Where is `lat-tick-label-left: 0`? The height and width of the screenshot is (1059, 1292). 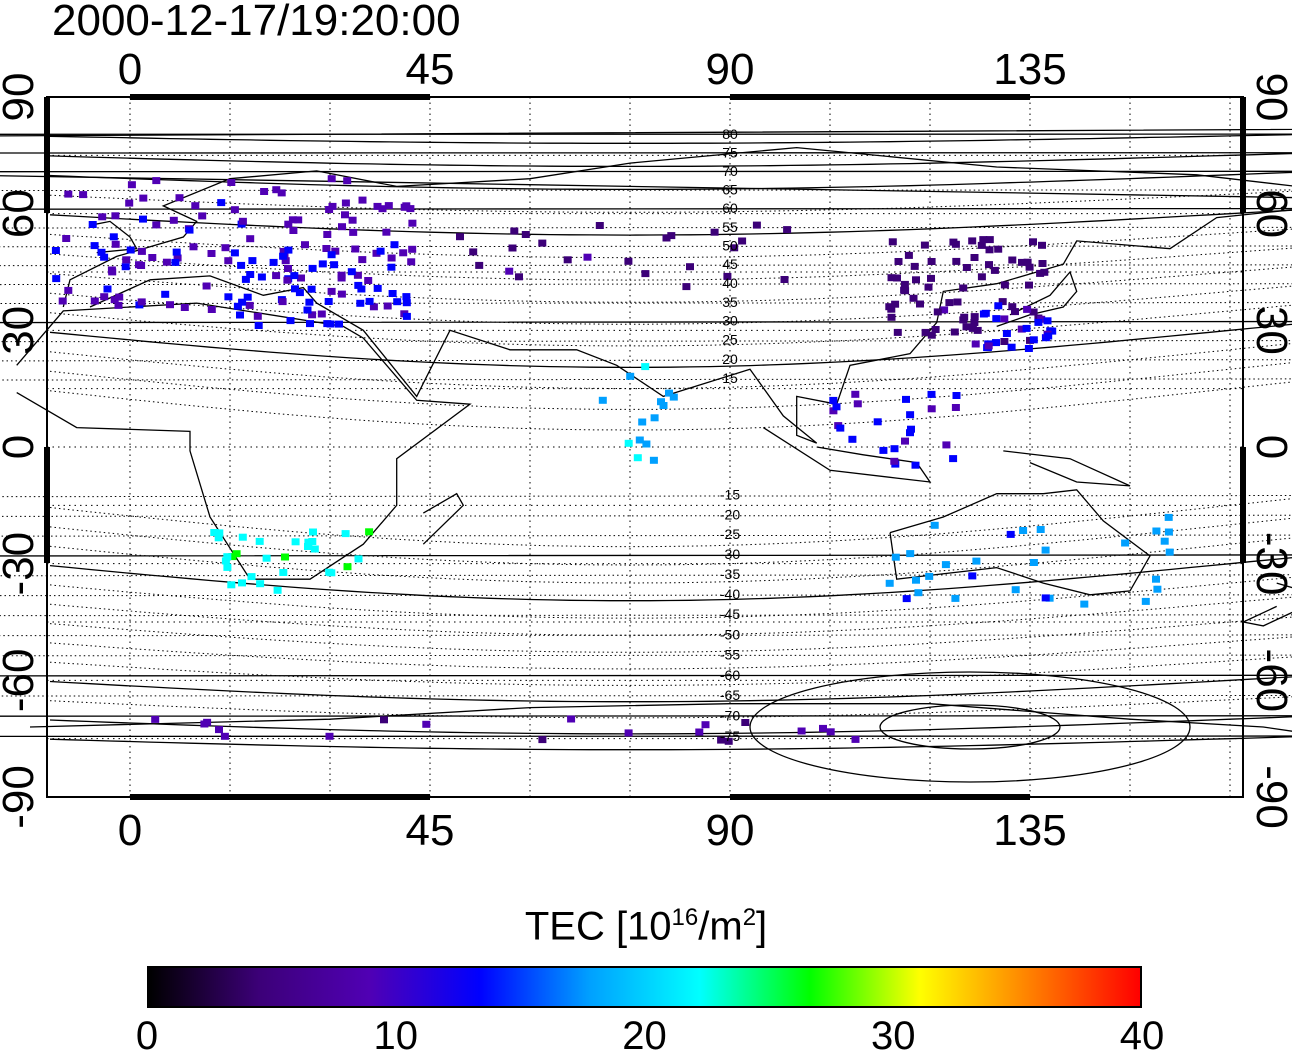
lat-tick-label-left: 0 is located at coordinates (21, 447).